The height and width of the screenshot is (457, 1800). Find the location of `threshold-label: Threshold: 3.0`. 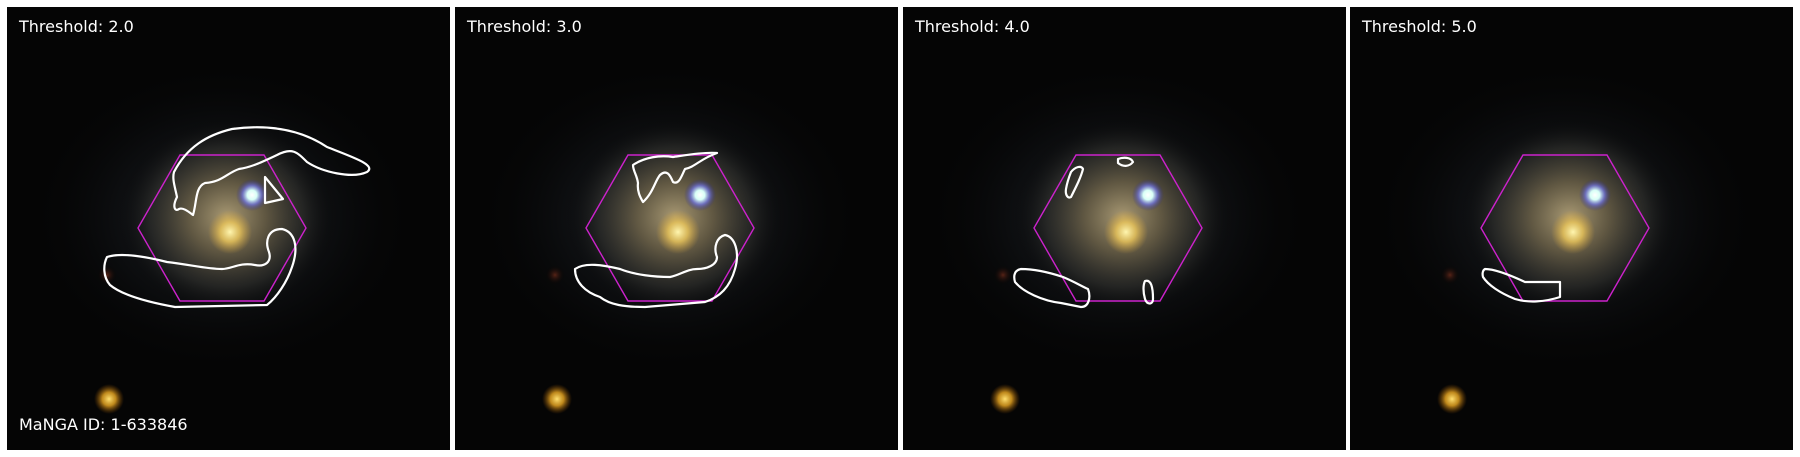

threshold-label: Threshold: 3.0 is located at coordinates (524, 26).